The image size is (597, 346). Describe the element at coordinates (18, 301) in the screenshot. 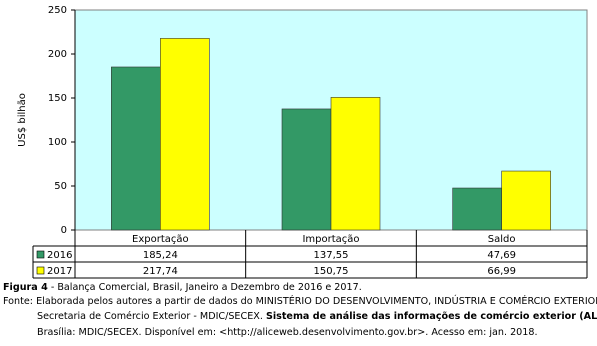

I see `source-label: Fonte:` at that location.